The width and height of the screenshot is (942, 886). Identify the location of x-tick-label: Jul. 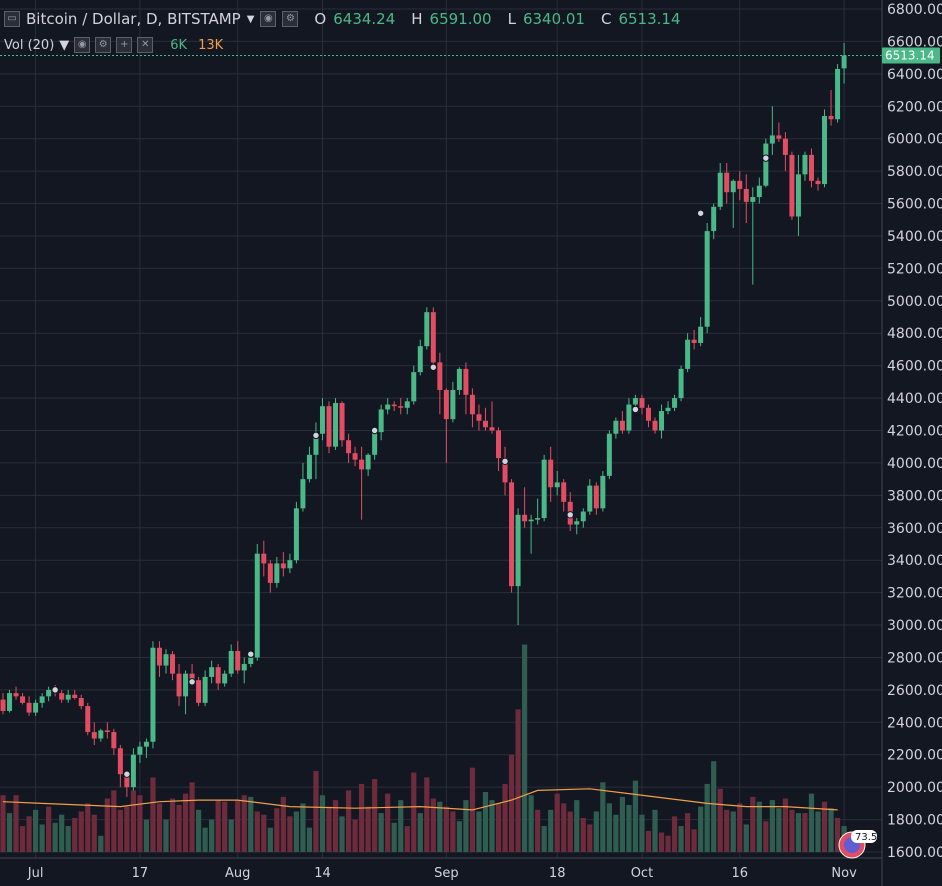
(35, 873).